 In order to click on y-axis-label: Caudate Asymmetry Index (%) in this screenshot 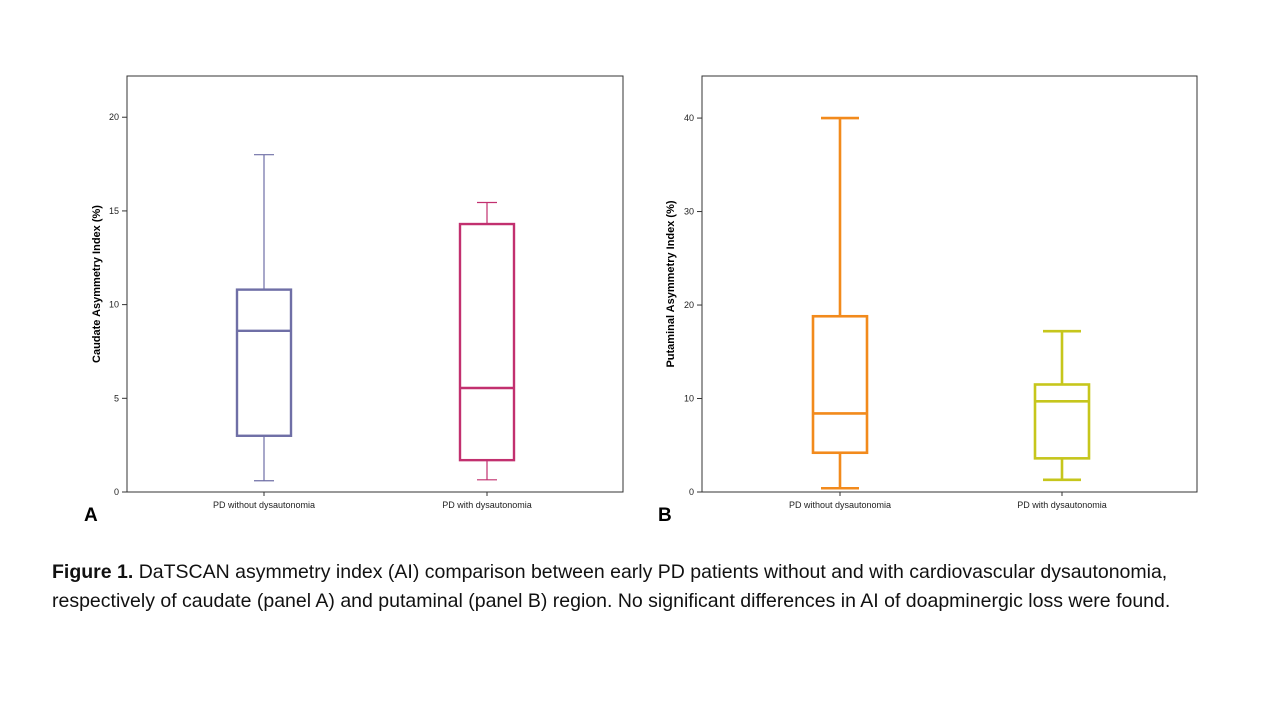, I will do `click(97, 284)`.